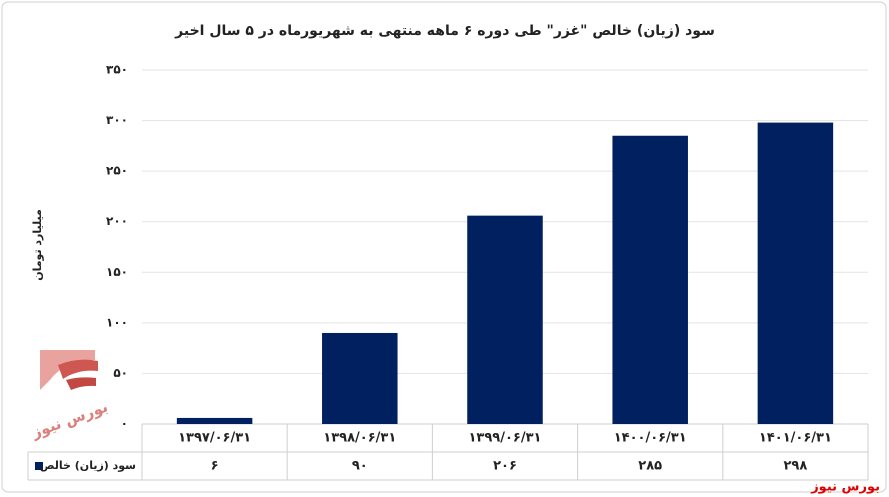 This screenshot has height=497, width=889. Describe the element at coordinates (117, 322) in the screenshot. I see `y-tick-label: ۱۰۰` at that location.